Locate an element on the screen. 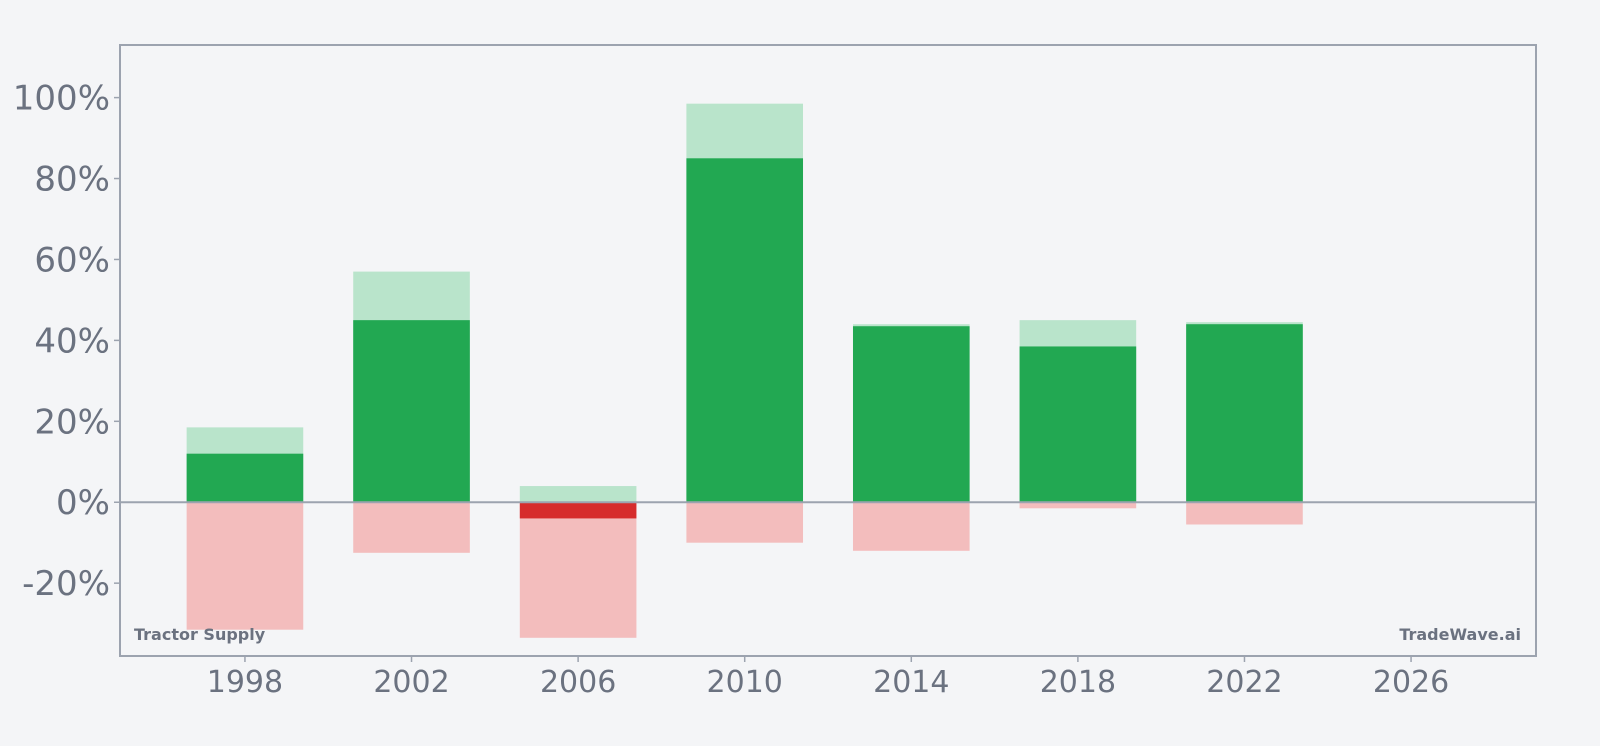  x-tick-label: 2026 is located at coordinates (1411, 682).